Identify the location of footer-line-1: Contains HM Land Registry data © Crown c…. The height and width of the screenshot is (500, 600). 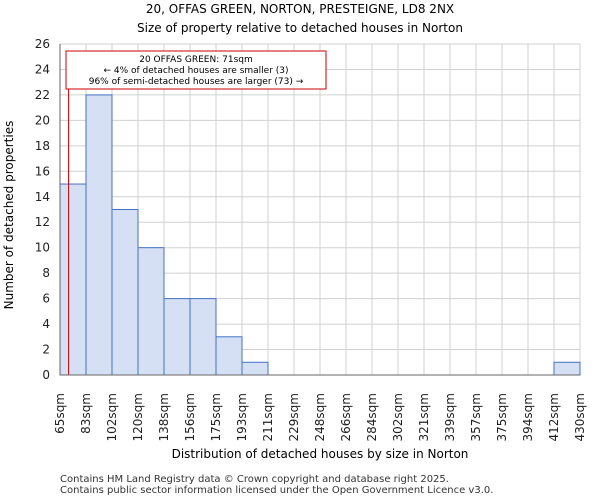
(254, 479).